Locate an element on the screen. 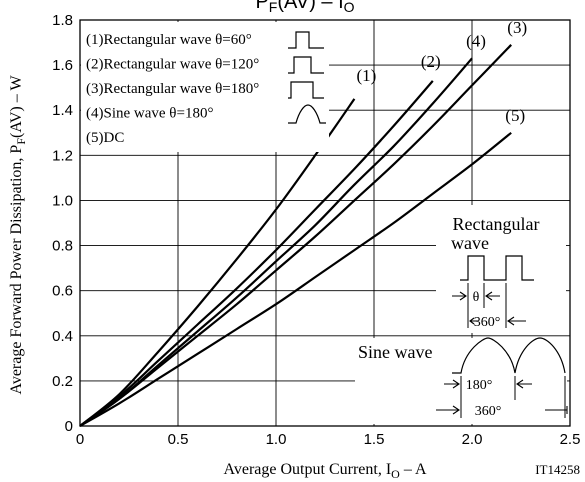 The width and height of the screenshot is (585, 482). x-tick-label: 1.0 is located at coordinates (276, 439).